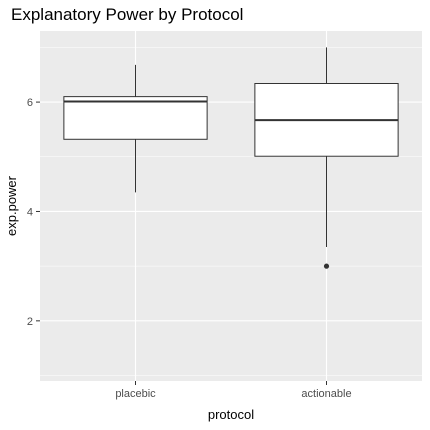 The image size is (430, 430). I want to click on y-axis-title: exp.power, so click(11, 205).